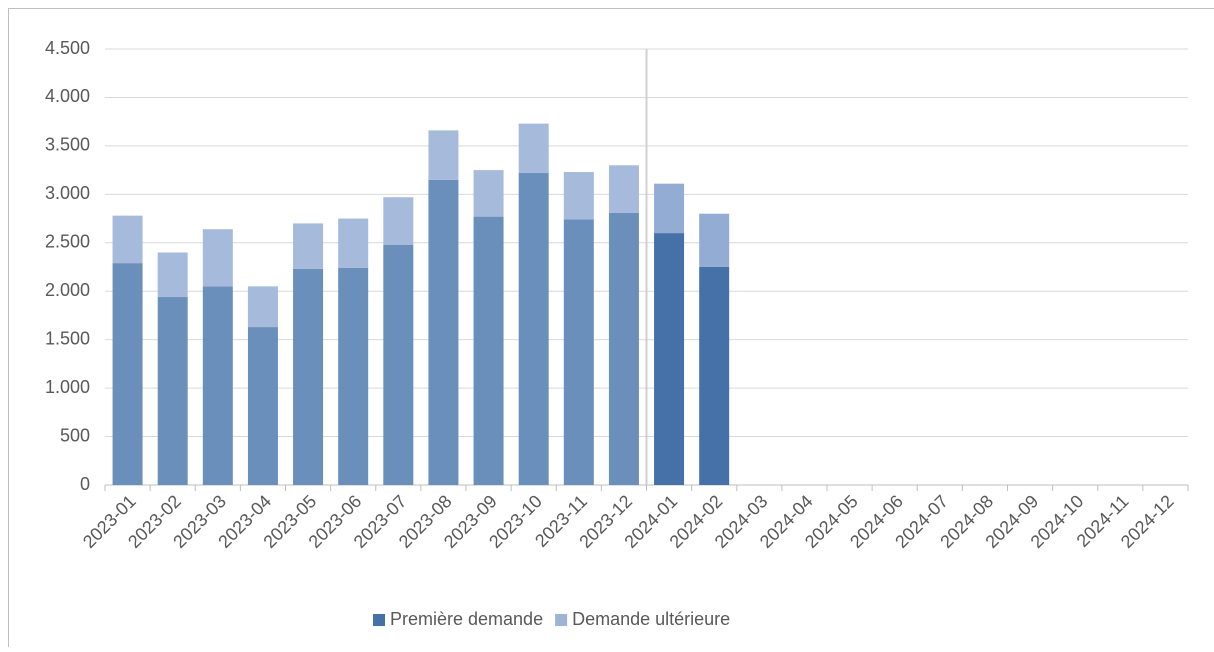 The image size is (1214, 652). Describe the element at coordinates (67, 193) in the screenshot. I see `y-tick-label: 3.000` at that location.